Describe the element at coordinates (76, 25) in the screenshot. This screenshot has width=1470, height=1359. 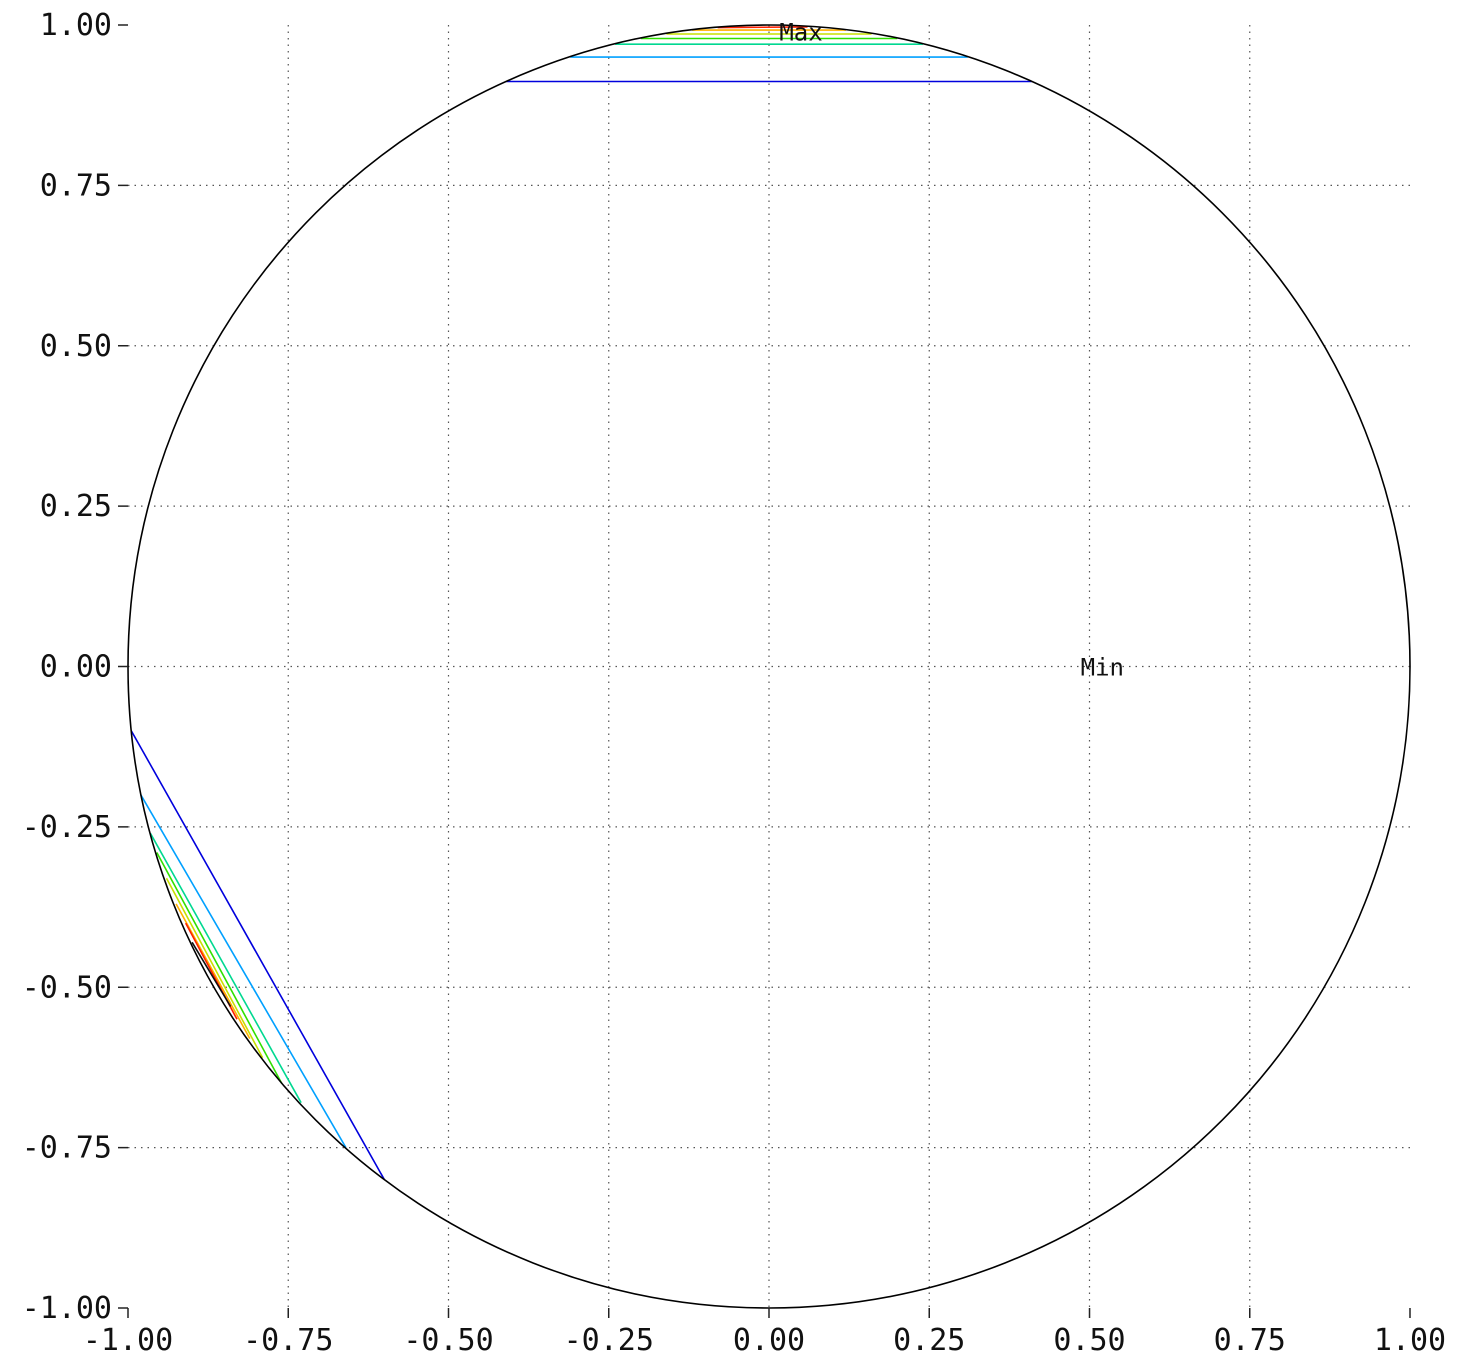
I see `y-tick-label: 1.00` at that location.